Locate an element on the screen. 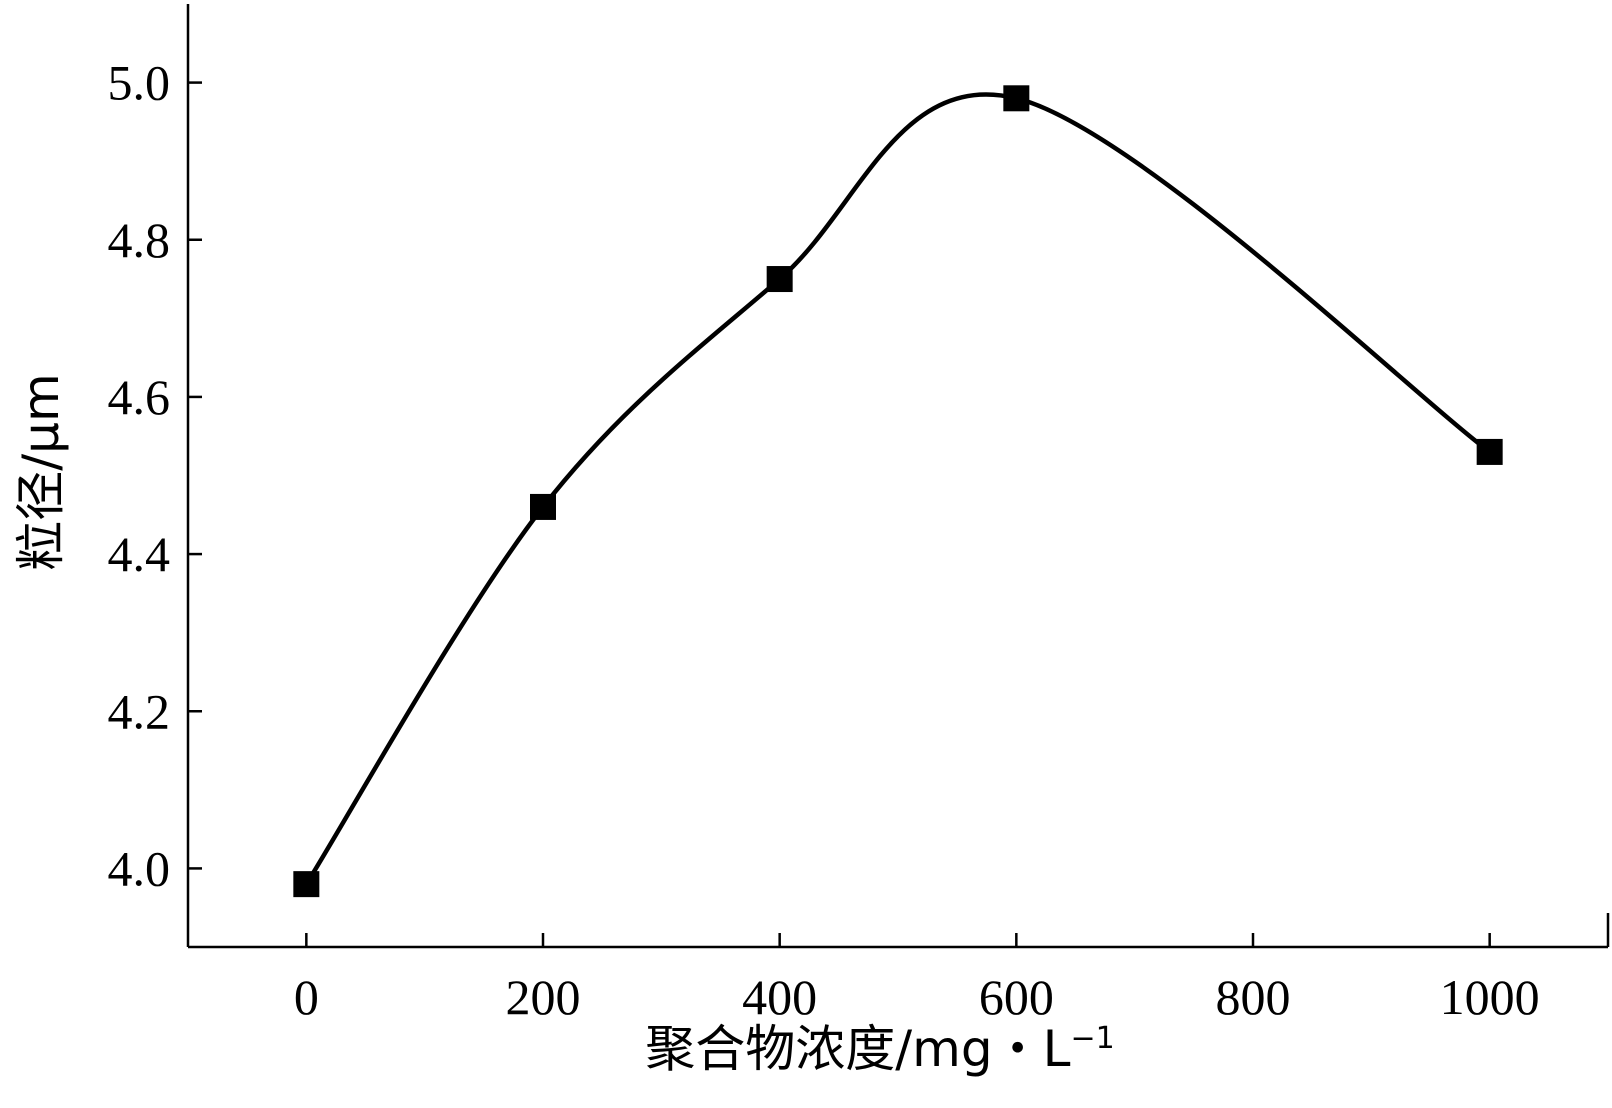  x-axis-title: 聚合物浓度/mg・L−1 is located at coordinates (879, 1049).